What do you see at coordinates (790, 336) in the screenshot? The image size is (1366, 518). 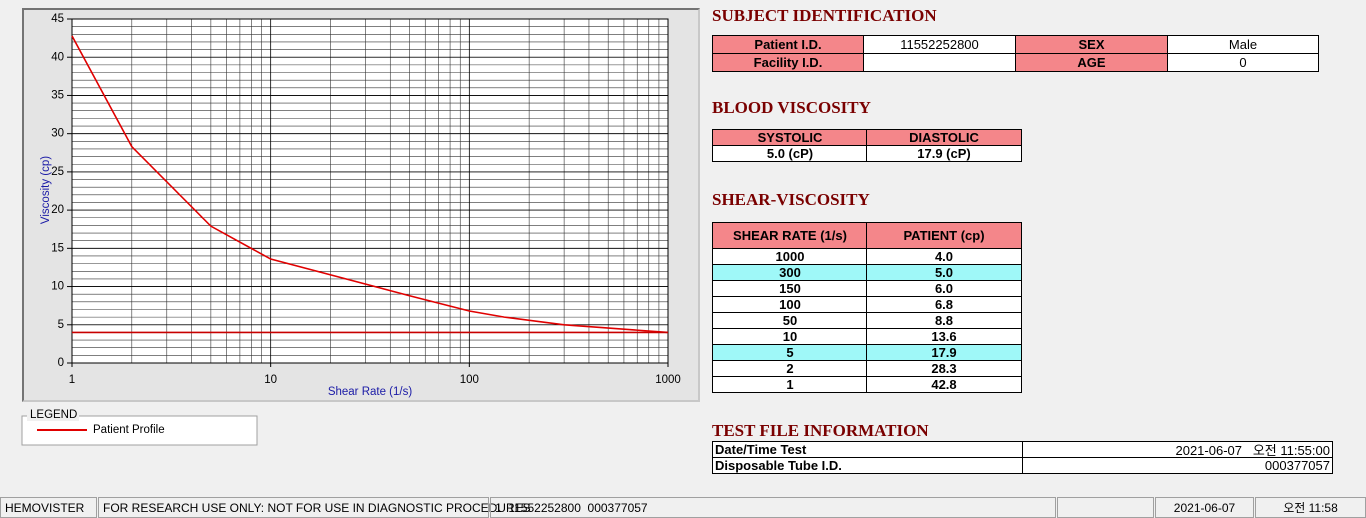 I see `shear-rate: 10` at bounding box center [790, 336].